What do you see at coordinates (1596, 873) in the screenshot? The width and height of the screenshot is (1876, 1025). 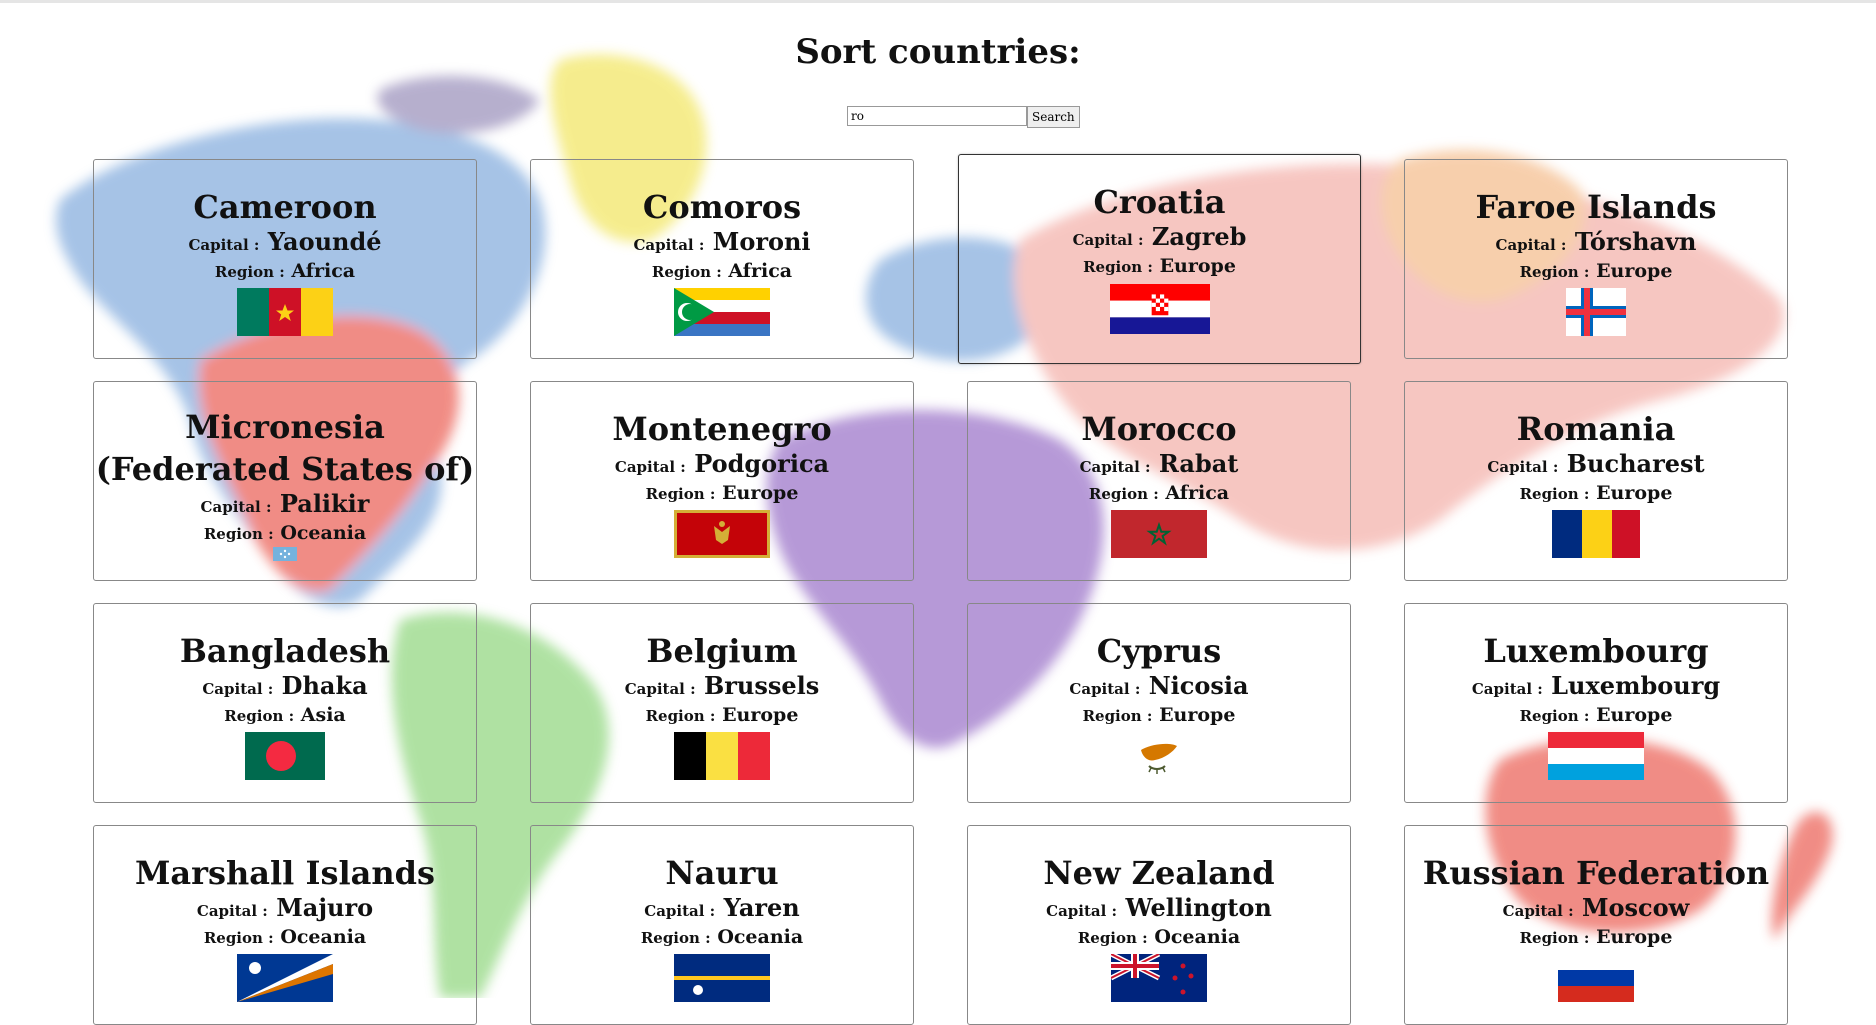 I see `country-name: Russian Federation` at bounding box center [1596, 873].